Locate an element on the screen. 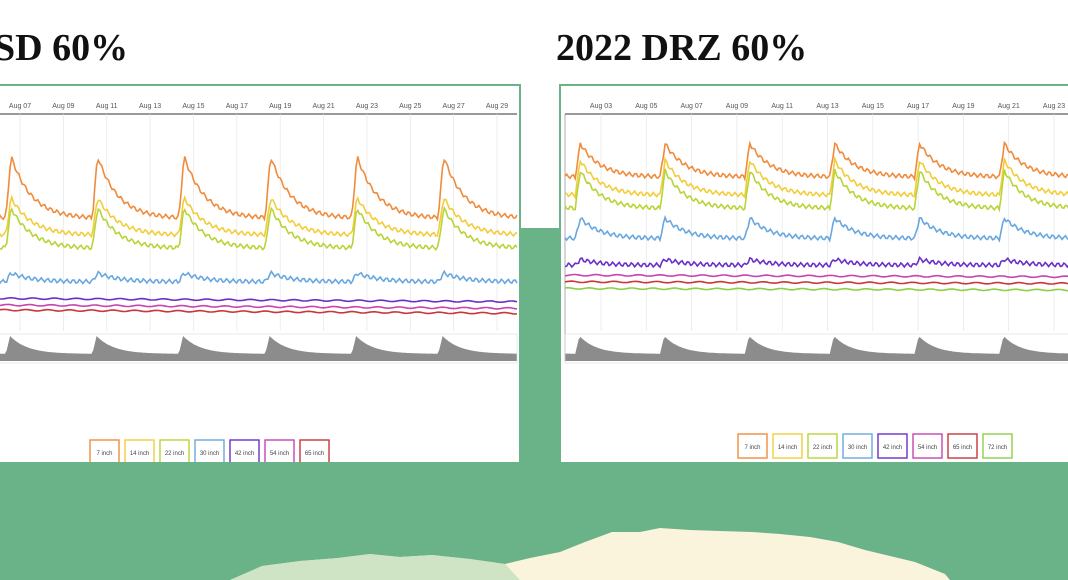 This screenshot has width=1068, height=580. x-tick-label: Aug 27 is located at coordinates (454, 106).